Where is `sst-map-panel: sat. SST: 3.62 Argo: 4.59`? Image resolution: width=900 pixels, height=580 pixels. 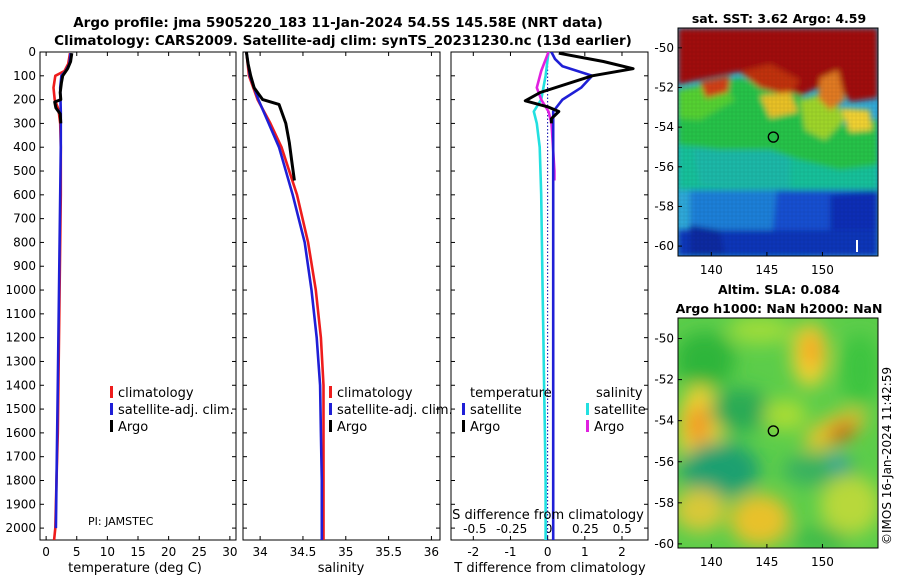 sst-map-panel: sat. SST: 3.62 Argo: 4.59 is located at coordinates (766, 144).